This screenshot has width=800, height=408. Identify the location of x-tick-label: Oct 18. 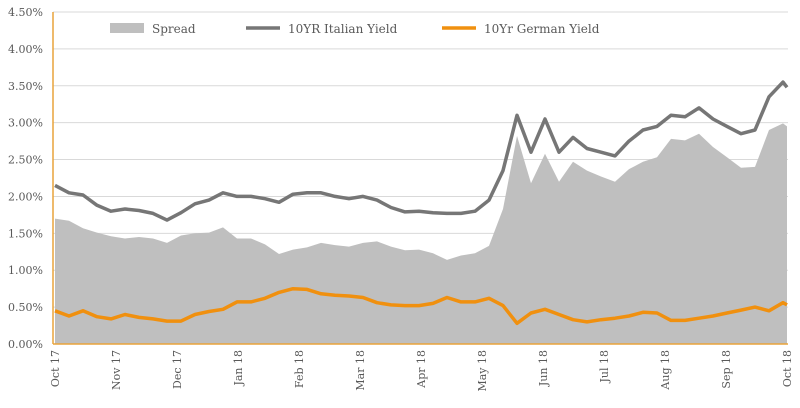
(787, 368).